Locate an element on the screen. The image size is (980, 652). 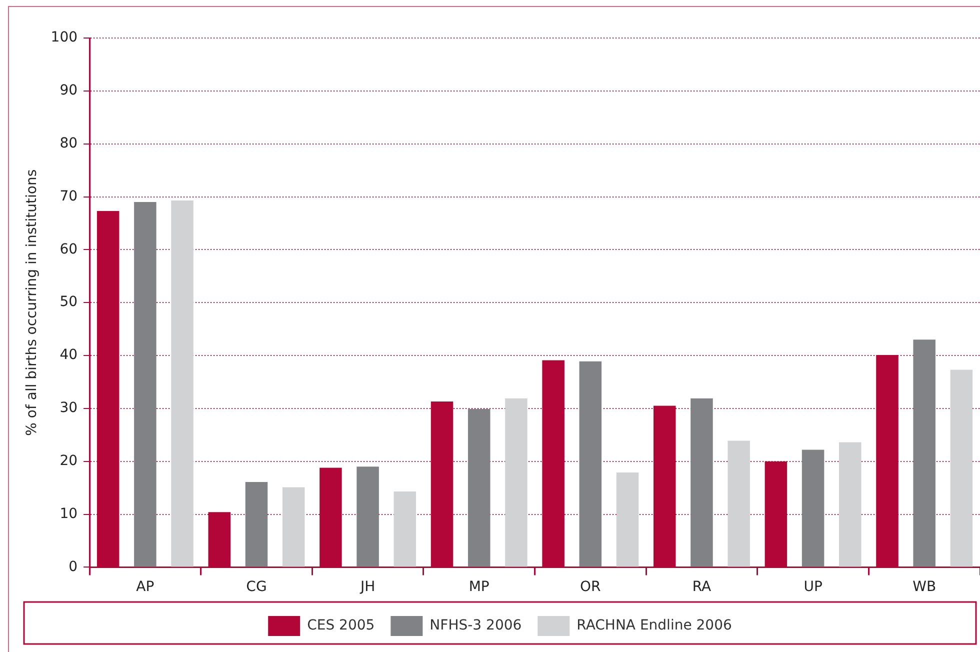
y-tick-label: 50 is located at coordinates (69, 302).